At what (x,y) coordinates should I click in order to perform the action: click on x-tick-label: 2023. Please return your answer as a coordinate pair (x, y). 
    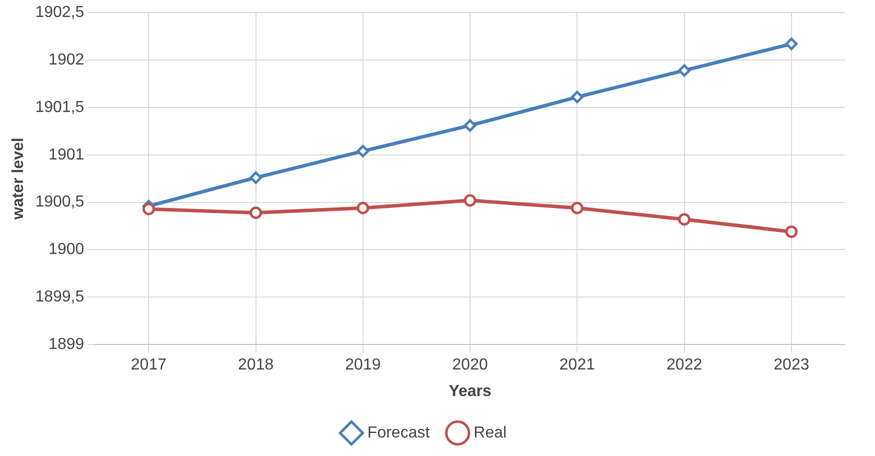
    Looking at the image, I should click on (792, 365).